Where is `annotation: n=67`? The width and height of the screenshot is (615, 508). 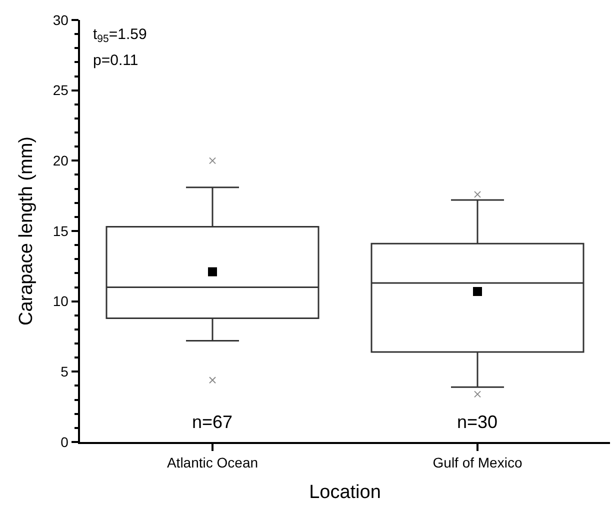 annotation: n=67 is located at coordinates (212, 422).